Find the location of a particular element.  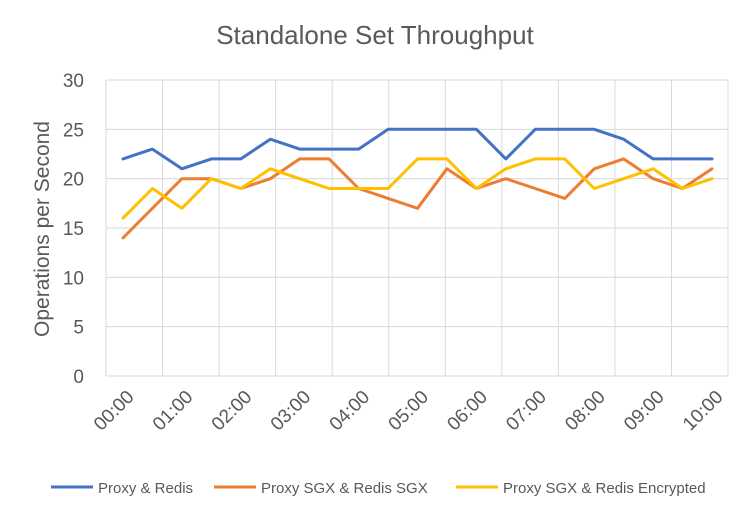

legend-label: Proxy SGX & Redis SGX is located at coordinates (344, 488).